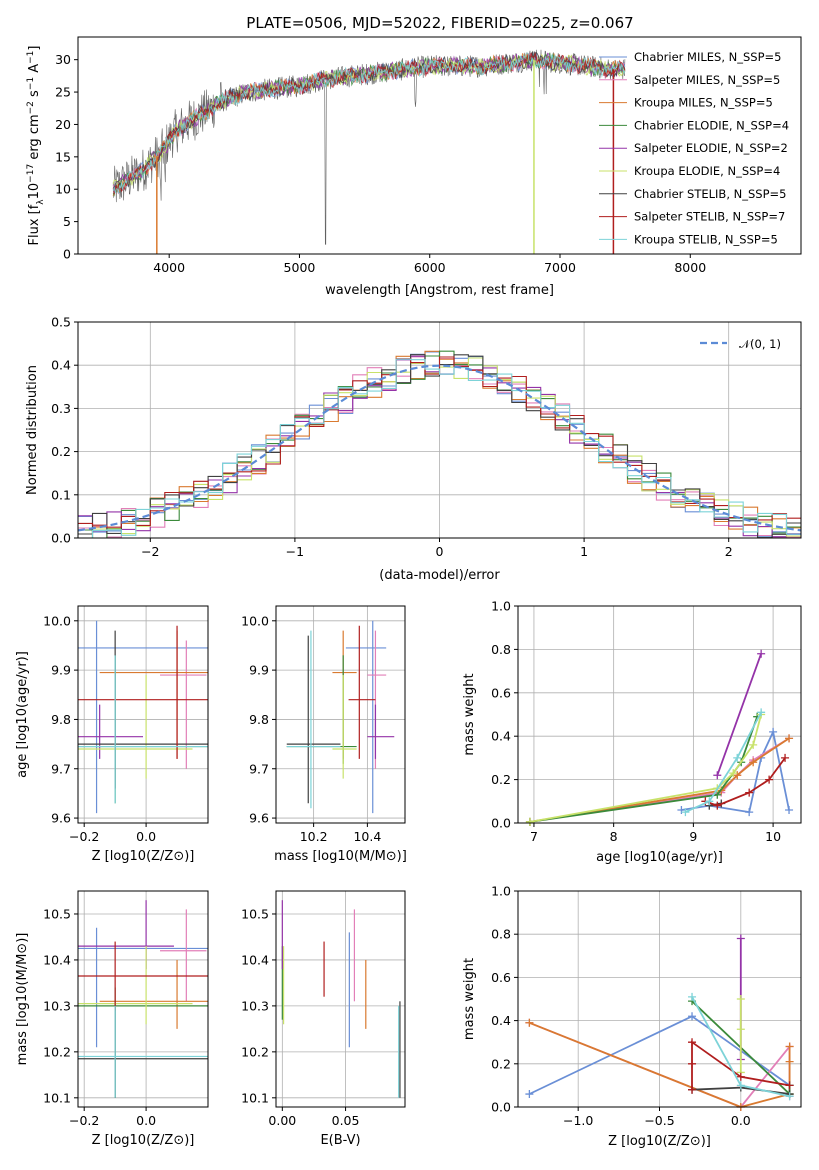 This screenshot has width=819, height=1170. Describe the element at coordinates (61, 719) in the screenshot. I see `y-tick-label: 9.8` at that location.